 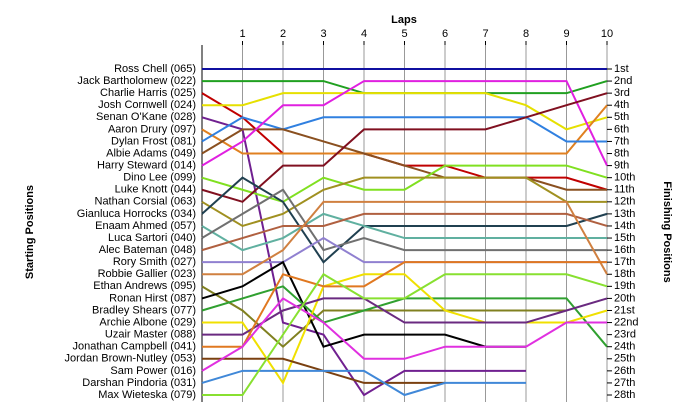 I want to click on y2-axis-title: Finishing Positions, so click(x=667, y=231).